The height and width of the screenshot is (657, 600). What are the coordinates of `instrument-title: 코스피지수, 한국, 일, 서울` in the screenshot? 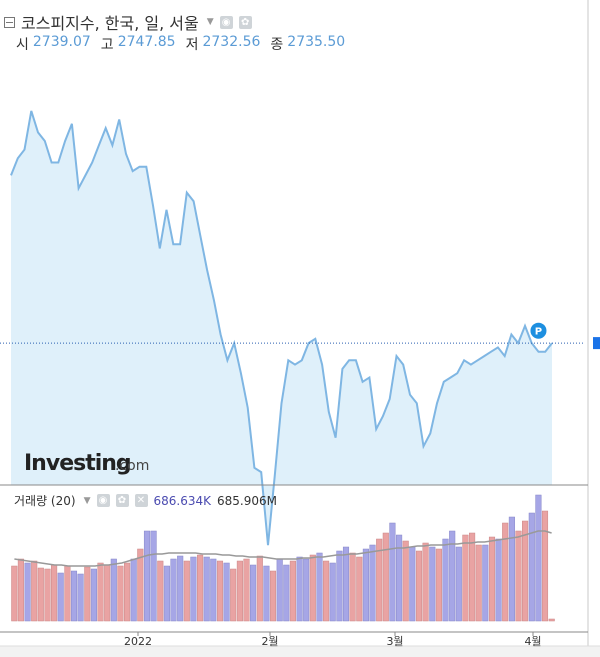 It's located at (110, 23).